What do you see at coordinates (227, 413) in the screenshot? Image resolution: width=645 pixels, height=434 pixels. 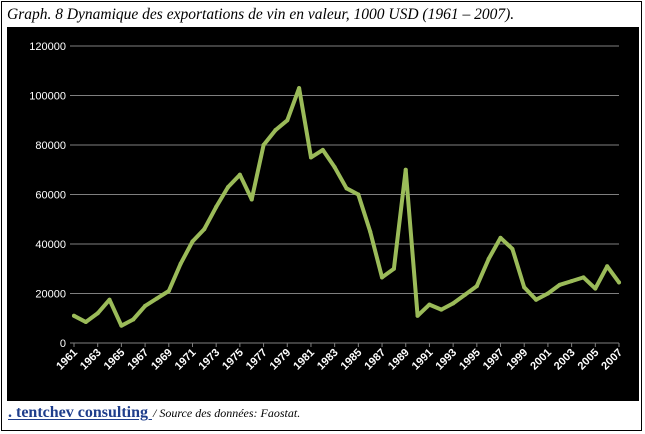 I see `source-note: / Source des données: Faostat.` at bounding box center [227, 413].